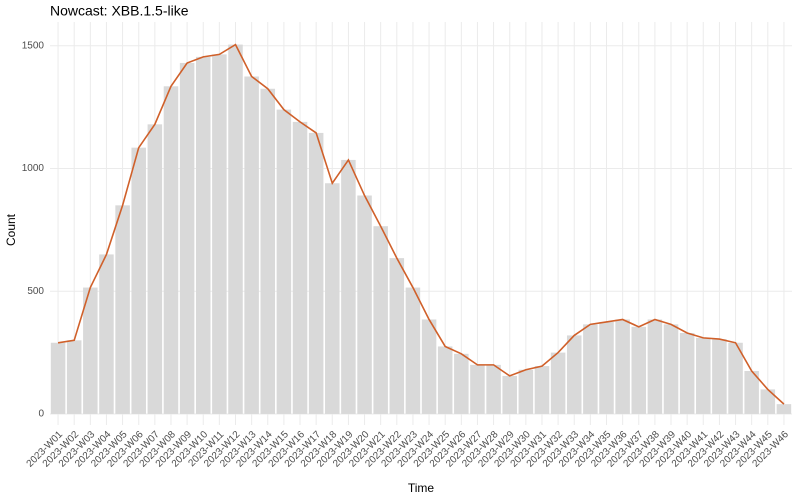  What do you see at coordinates (421, 488) in the screenshot?
I see `x-axis-title: Time` at bounding box center [421, 488].